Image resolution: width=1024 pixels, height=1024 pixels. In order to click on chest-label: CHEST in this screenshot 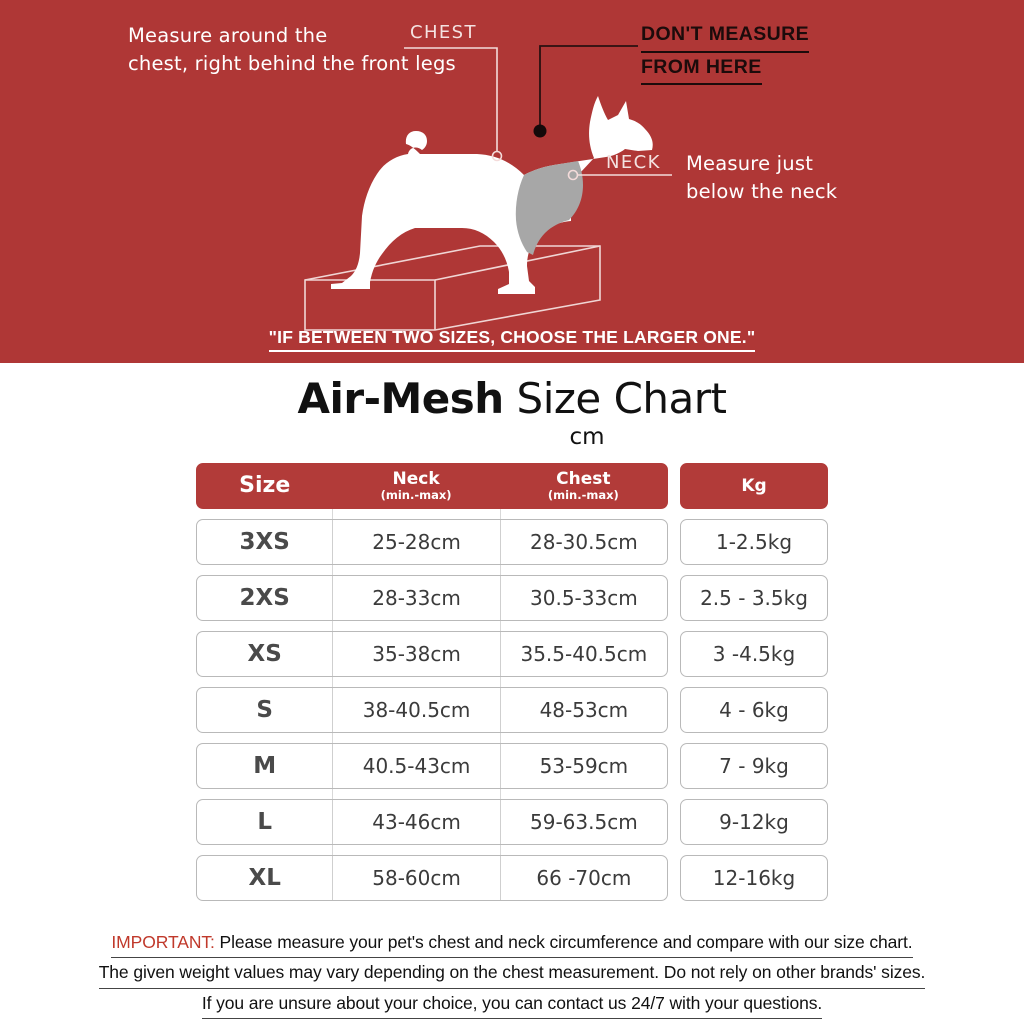, I will do `click(443, 32)`.